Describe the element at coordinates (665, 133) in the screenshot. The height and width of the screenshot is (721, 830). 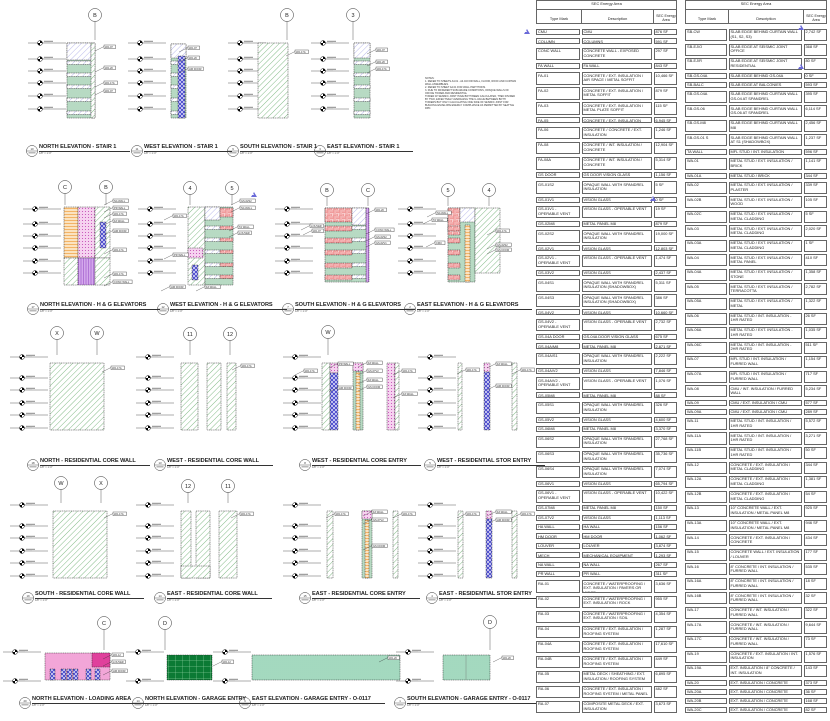
I see `energy-area-cell: 1,246 SF` at that location.